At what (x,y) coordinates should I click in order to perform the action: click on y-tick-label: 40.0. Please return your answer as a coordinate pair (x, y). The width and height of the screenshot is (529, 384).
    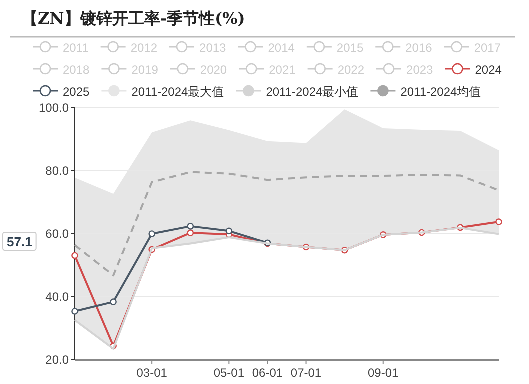
    Looking at the image, I should click on (58, 297).